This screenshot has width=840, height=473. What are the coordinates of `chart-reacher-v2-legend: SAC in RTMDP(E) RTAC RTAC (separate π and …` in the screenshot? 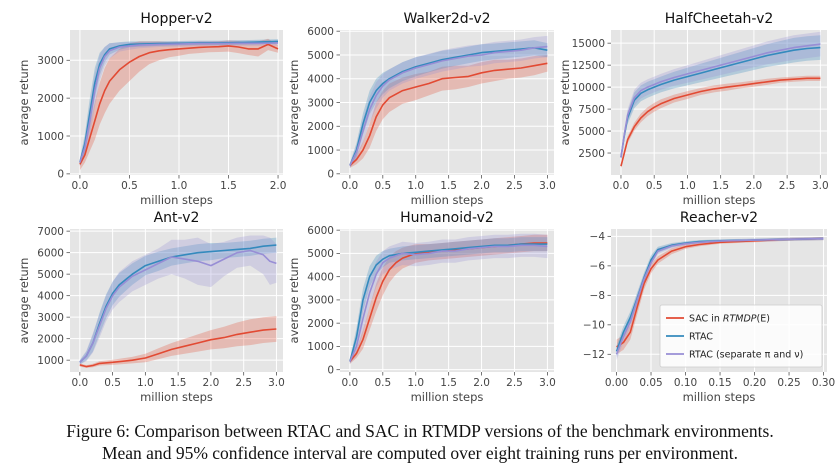 It's located at (741, 336).